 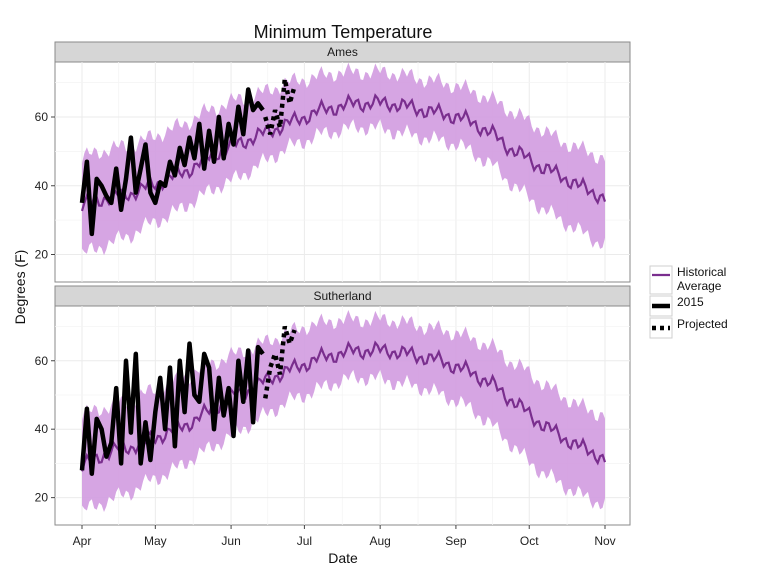 I want to click on legend-label: 2015, so click(x=690, y=302).